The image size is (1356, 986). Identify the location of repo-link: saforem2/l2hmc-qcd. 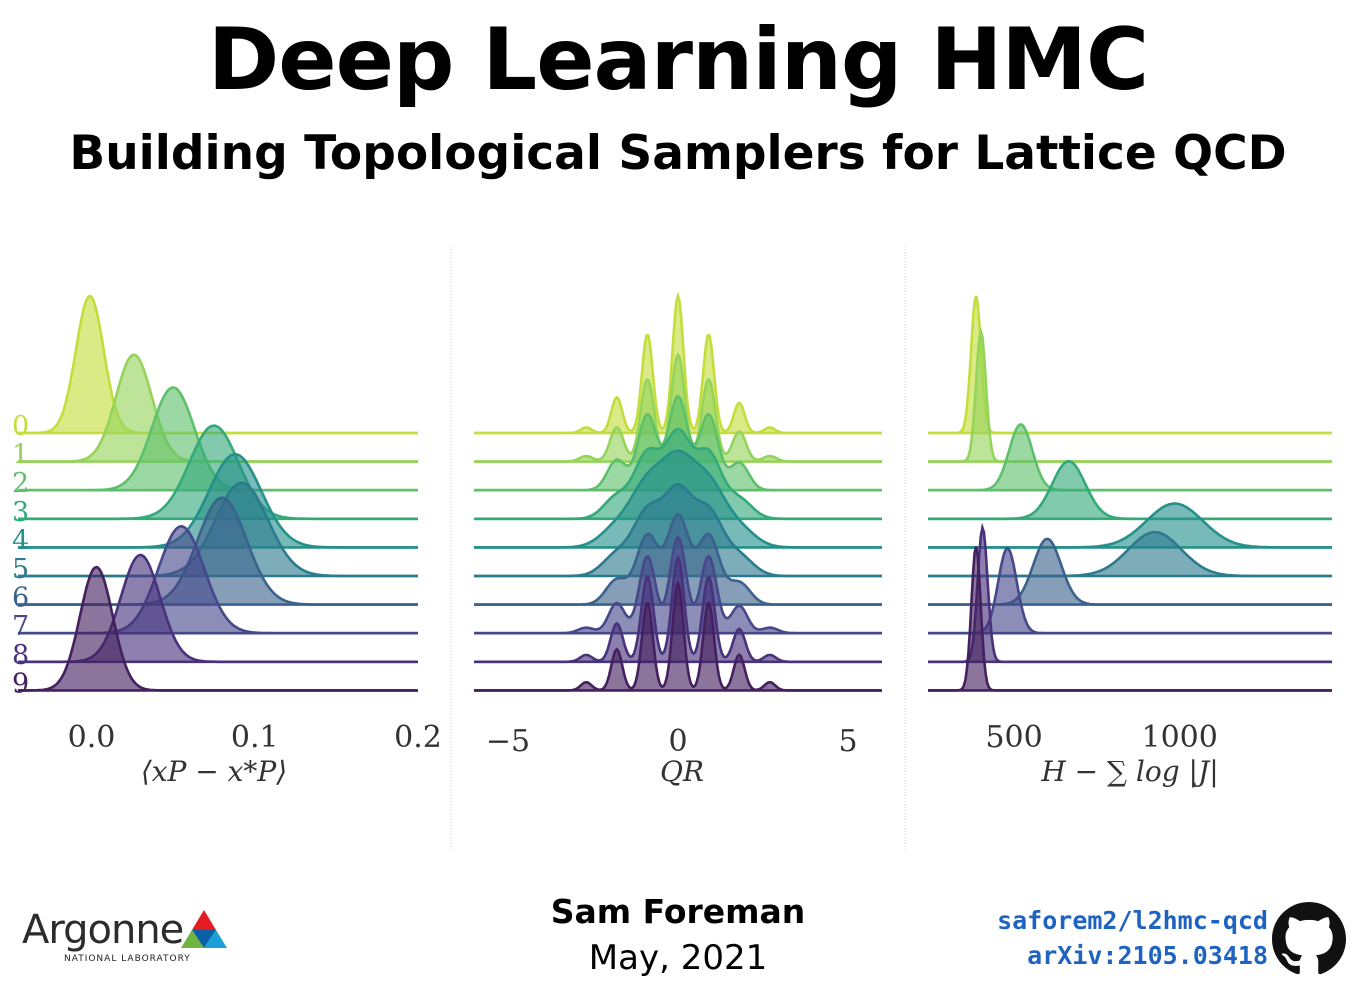
(1132, 920).